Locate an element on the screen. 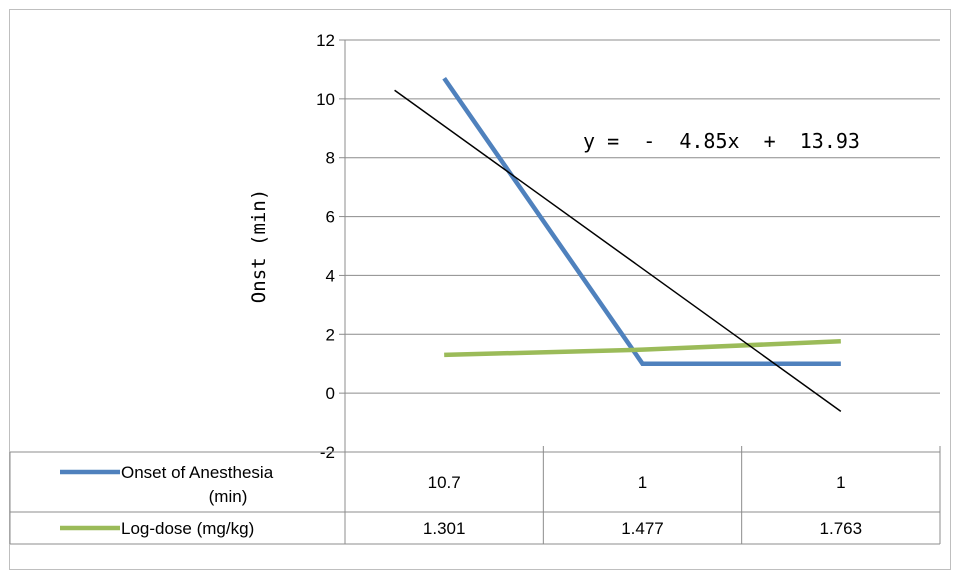  y-tick-label: 8 is located at coordinates (330, 158).